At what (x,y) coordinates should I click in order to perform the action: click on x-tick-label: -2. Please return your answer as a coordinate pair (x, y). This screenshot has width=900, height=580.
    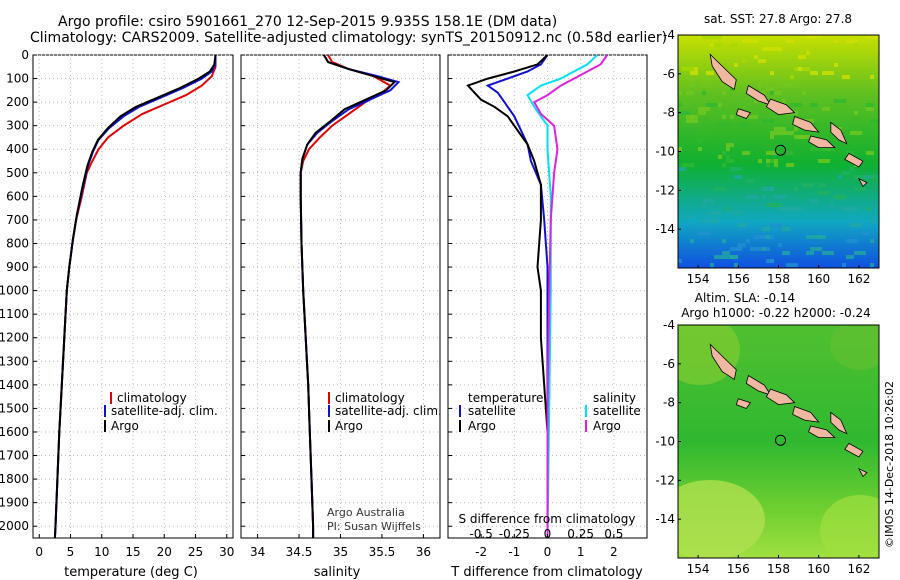
    Looking at the image, I should click on (481, 552).